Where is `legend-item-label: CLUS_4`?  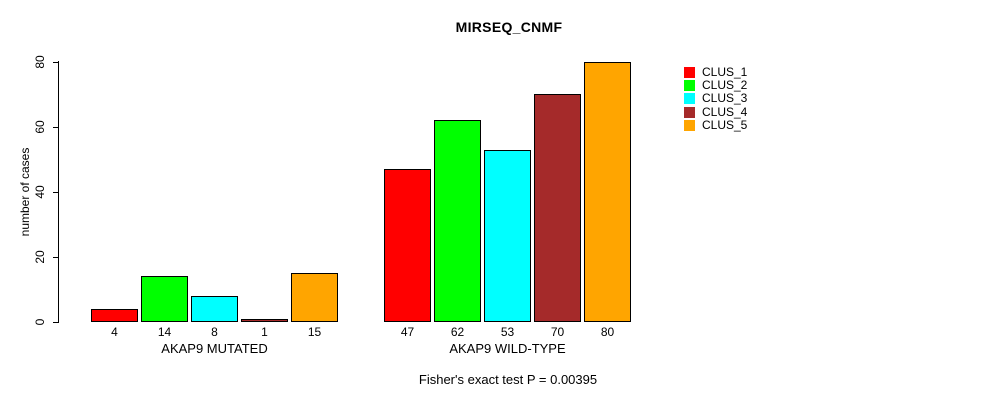 legend-item-label: CLUS_4 is located at coordinates (725, 111).